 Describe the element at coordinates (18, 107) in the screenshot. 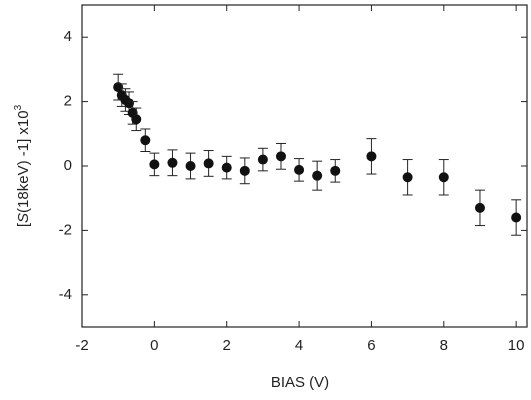

I see `y-label-part: 3` at that location.